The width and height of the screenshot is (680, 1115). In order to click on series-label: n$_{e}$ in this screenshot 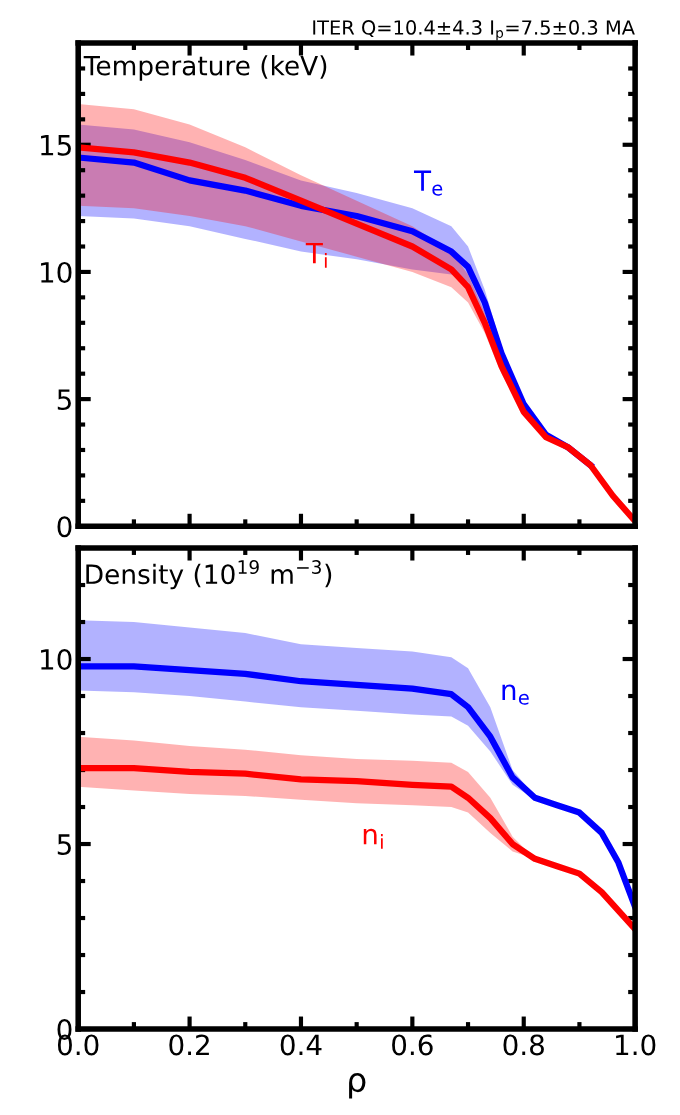, I will do `click(515, 694)`.